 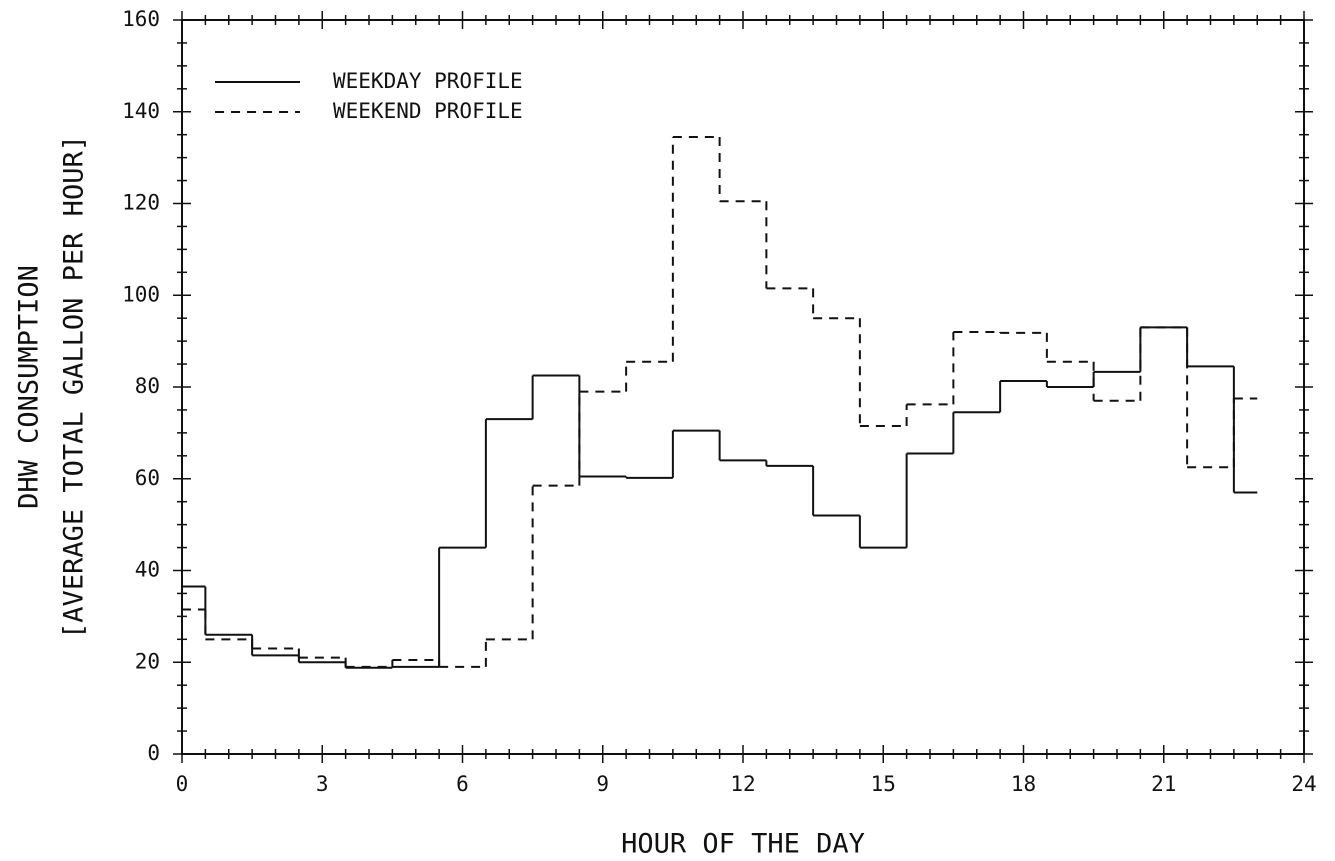 I want to click on legend-label: WEEKDAY PROFILE, so click(x=428, y=81).